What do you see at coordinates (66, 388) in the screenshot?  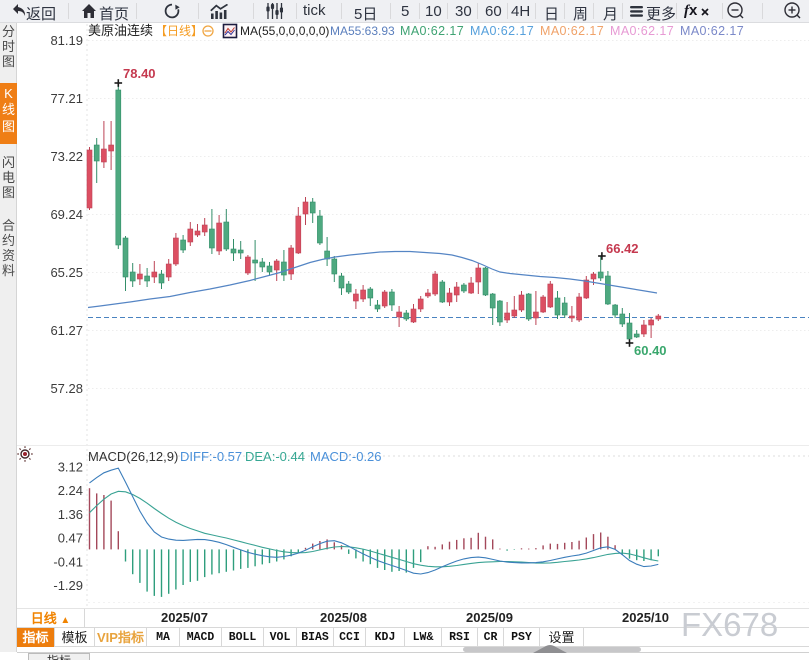 I see `svg-text: 57.28` at bounding box center [66, 388].